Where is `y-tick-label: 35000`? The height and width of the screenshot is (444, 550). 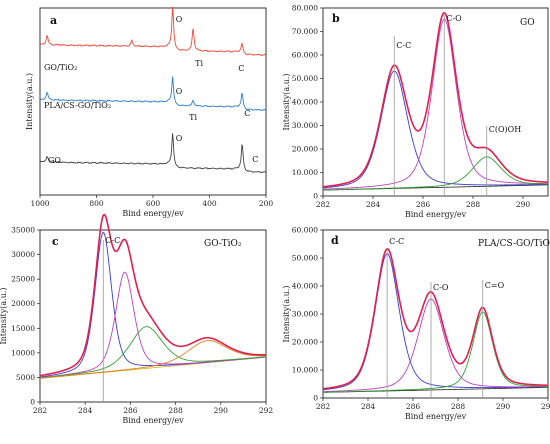 y-tick-label: 35000 is located at coordinates (23, 230).